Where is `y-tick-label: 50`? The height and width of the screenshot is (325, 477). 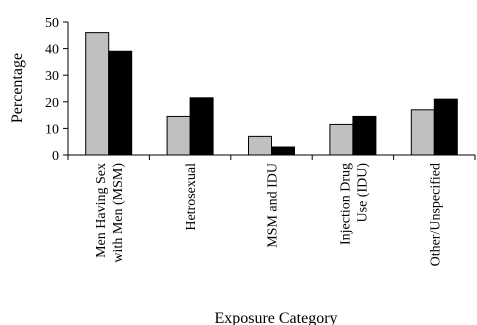
y-tick-label: 50 is located at coordinates (52, 23).